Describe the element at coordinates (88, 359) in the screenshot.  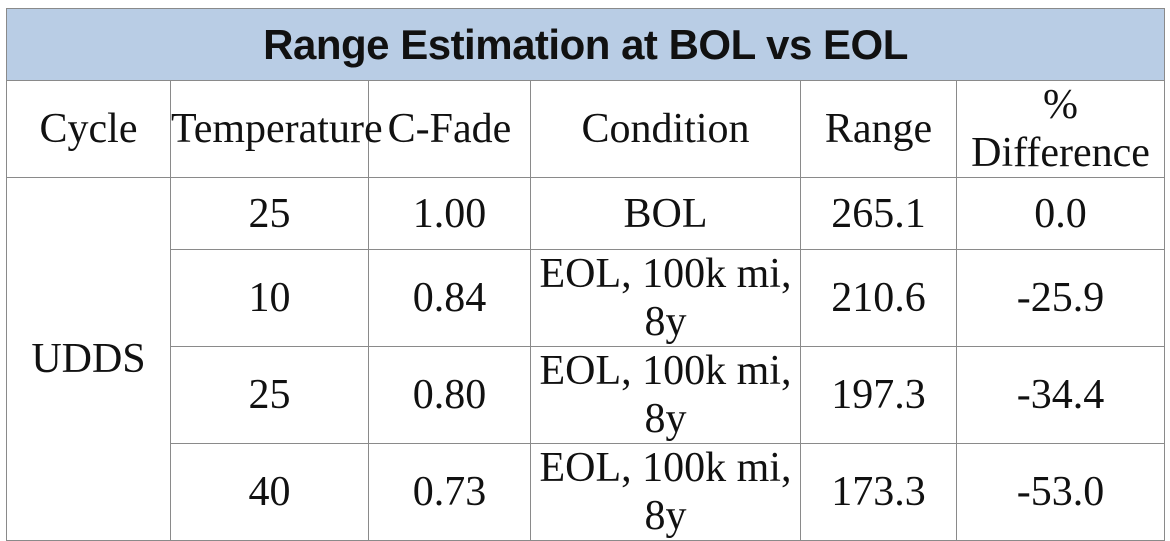
I see `cycle-cell: UDDS` at that location.